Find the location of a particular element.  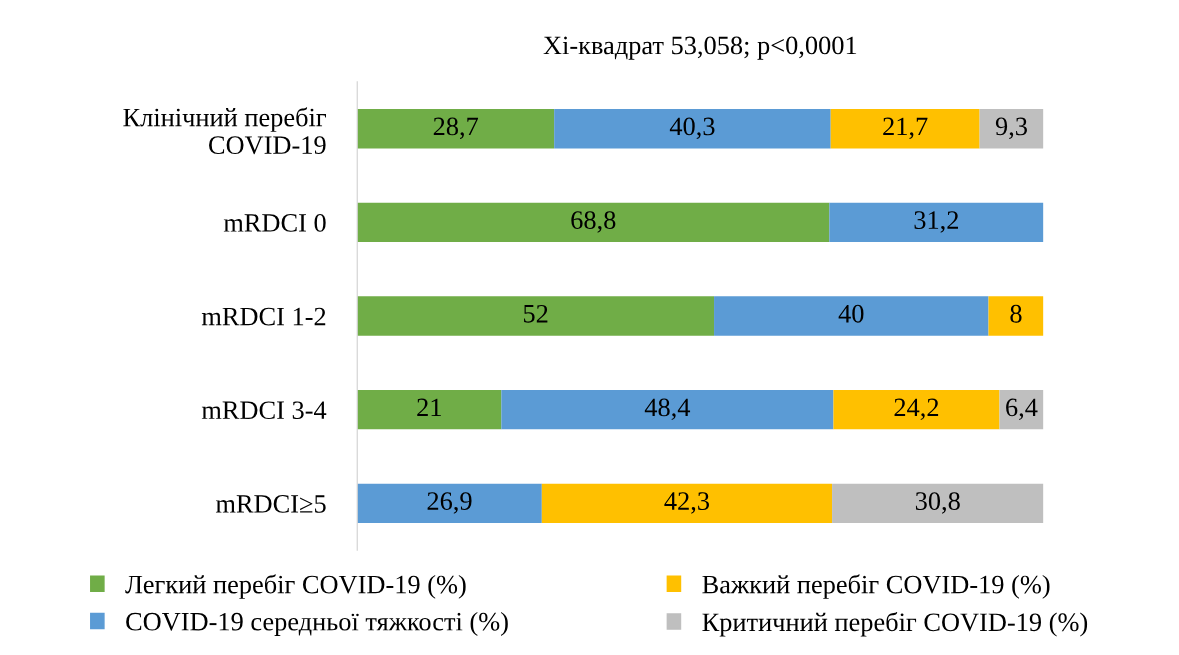

data-label: 68,8 is located at coordinates (593, 222).